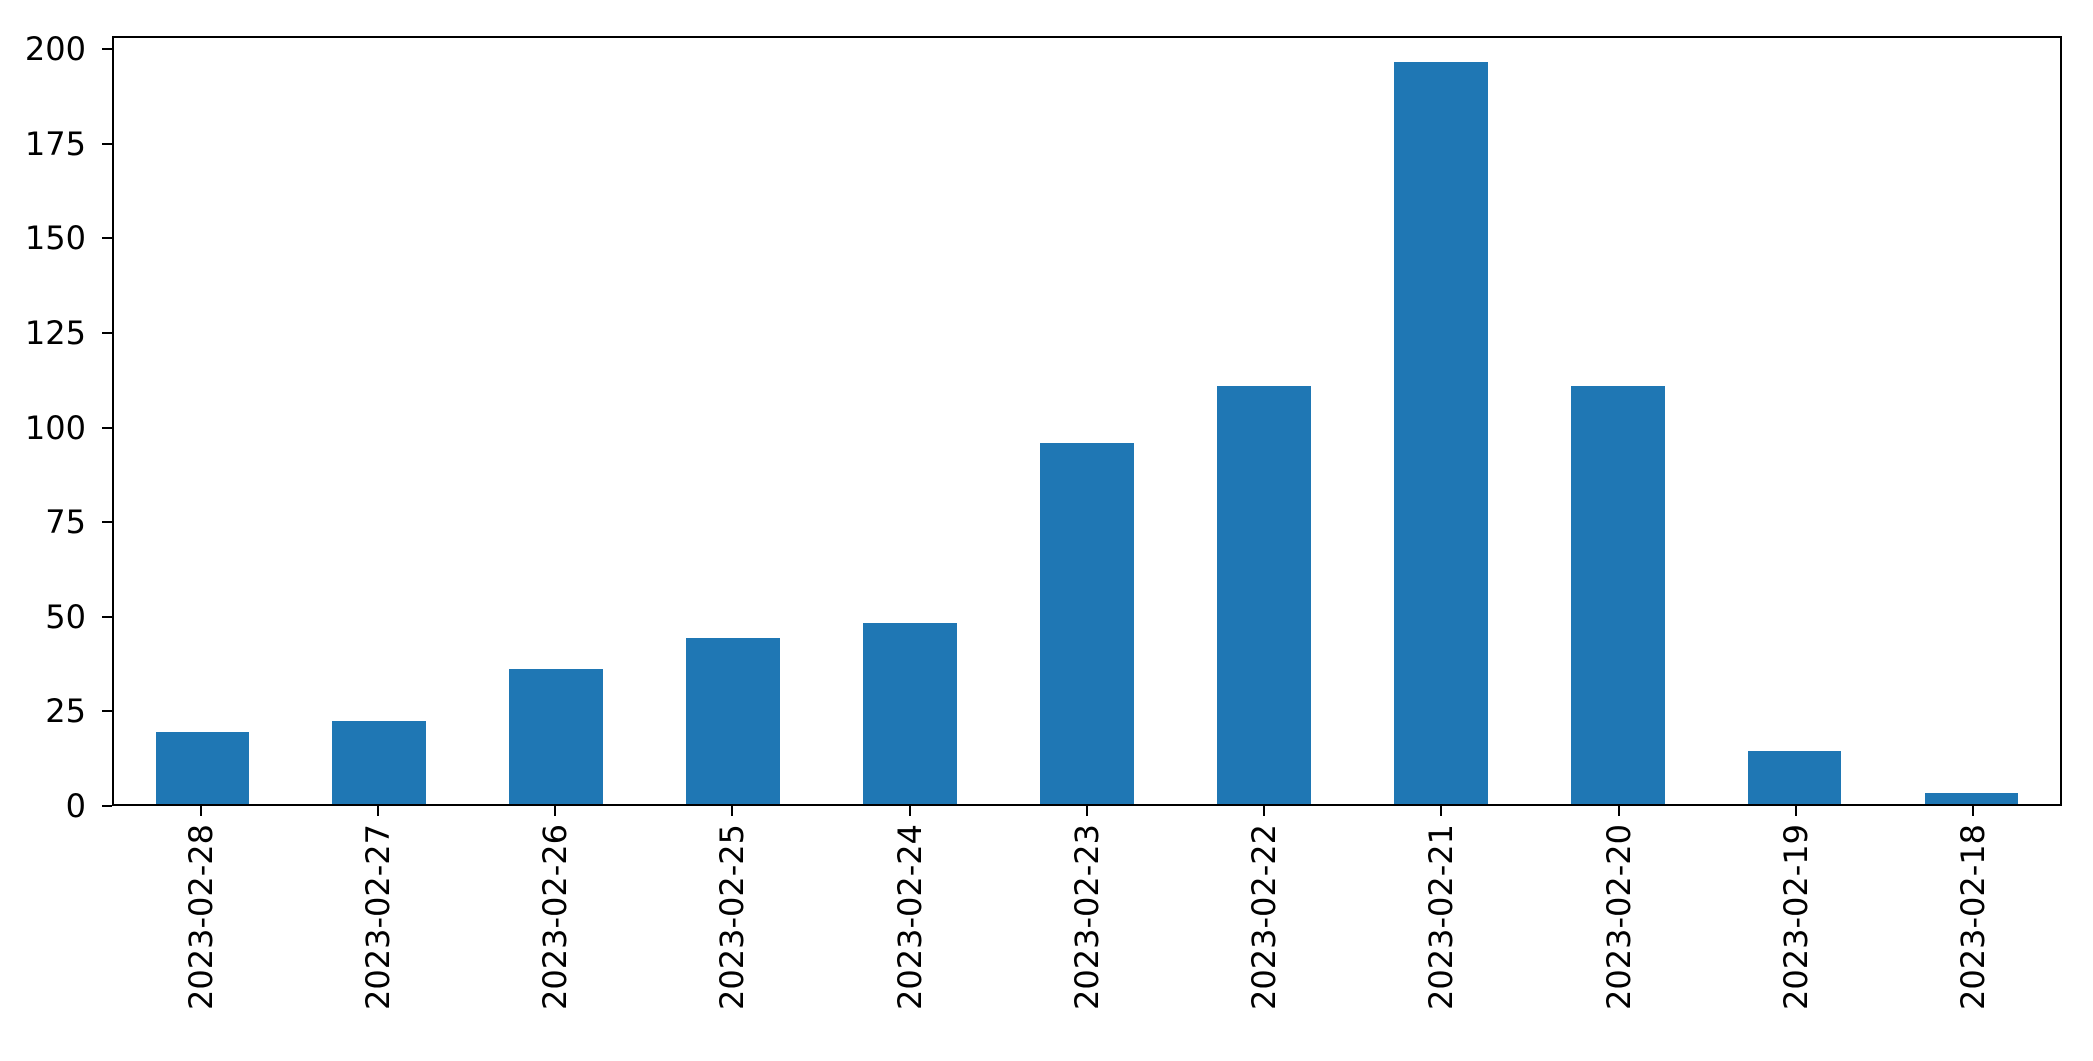 The image size is (2093, 1061). Describe the element at coordinates (75, 806) in the screenshot. I see `y-tick-label: 0` at that location.